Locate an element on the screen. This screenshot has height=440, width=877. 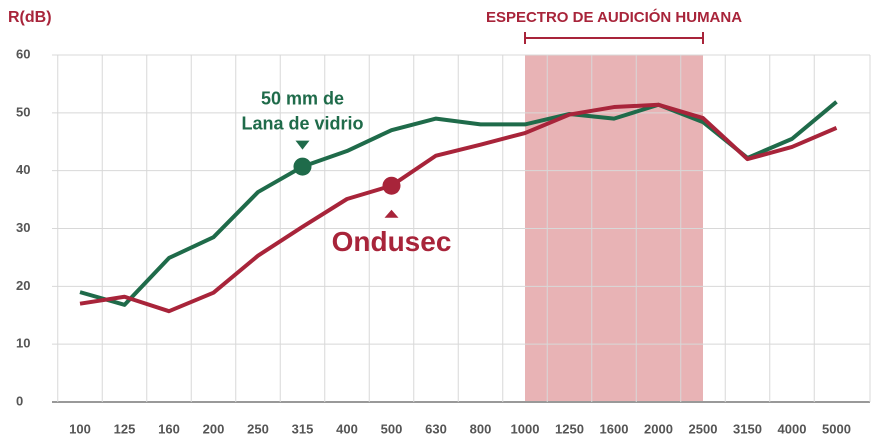
y-axis-label: R(dB) is located at coordinates (30, 17).